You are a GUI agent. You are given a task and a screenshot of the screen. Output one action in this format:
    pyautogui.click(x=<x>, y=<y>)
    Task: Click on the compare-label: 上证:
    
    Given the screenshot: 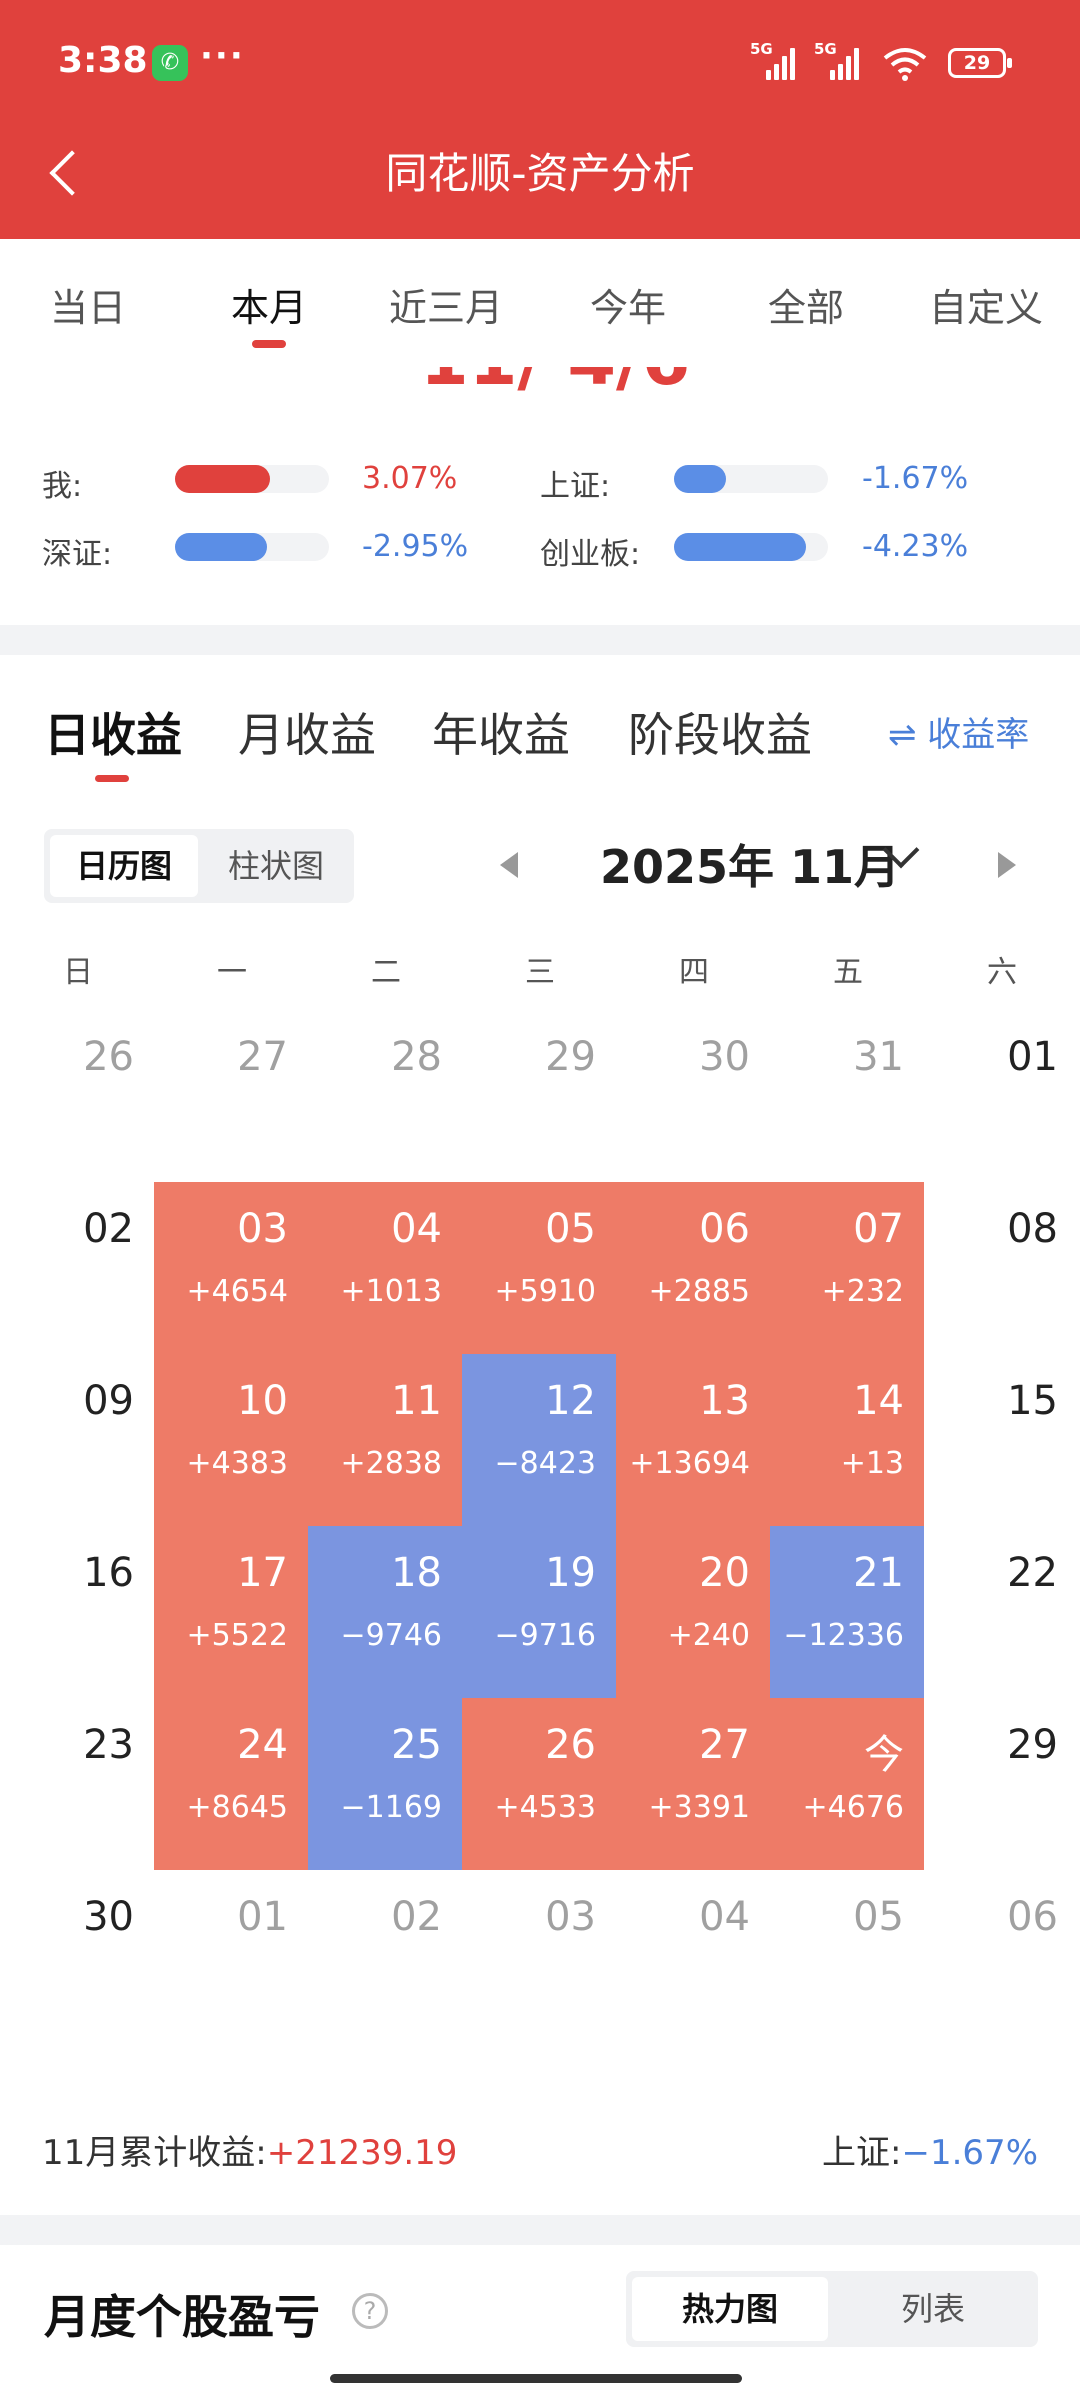 What is the action you would take?
    pyautogui.click(x=575, y=486)
    